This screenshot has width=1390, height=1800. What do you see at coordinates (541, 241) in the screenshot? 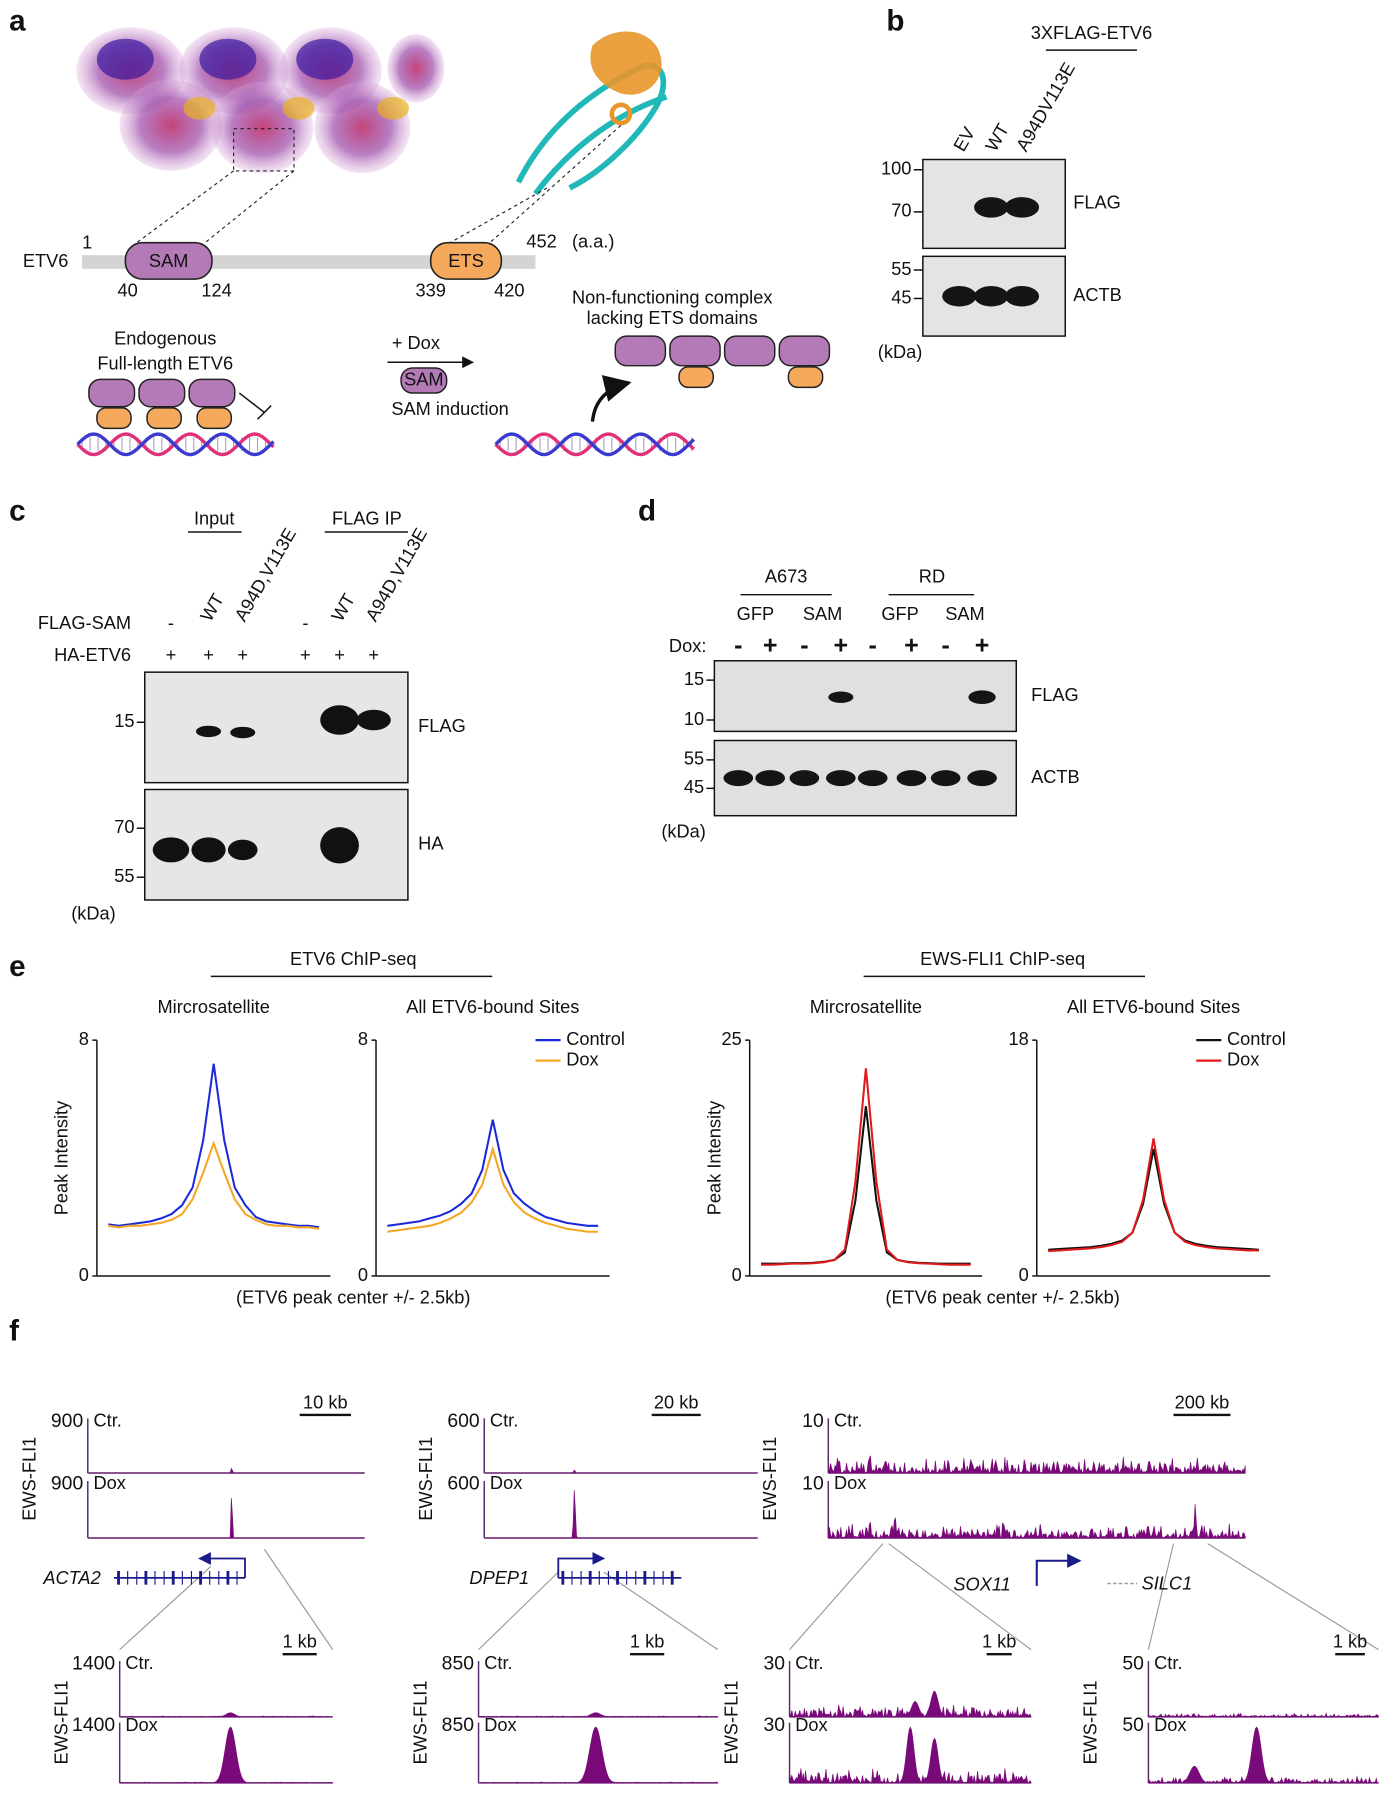
I see `residue-end: 452` at bounding box center [541, 241].